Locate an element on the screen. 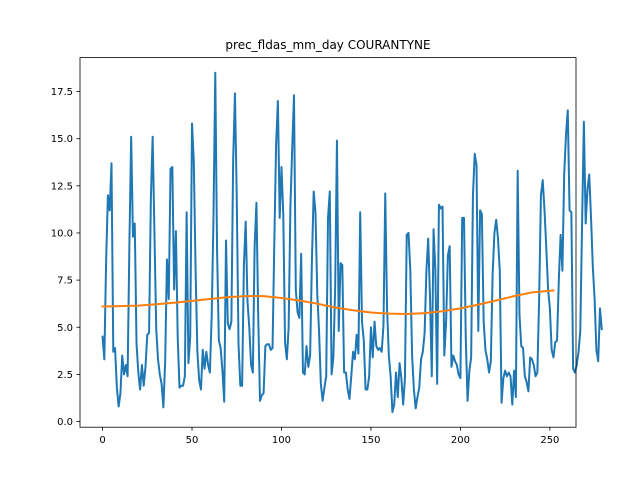 The height and width of the screenshot is (480, 640). y-tick-label: 7.5 is located at coordinates (65, 281).